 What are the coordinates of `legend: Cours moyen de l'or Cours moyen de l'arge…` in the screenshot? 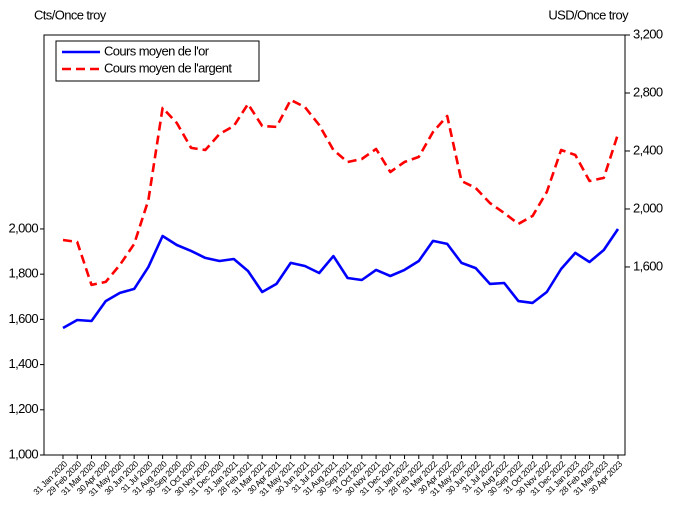 It's located at (157, 61).